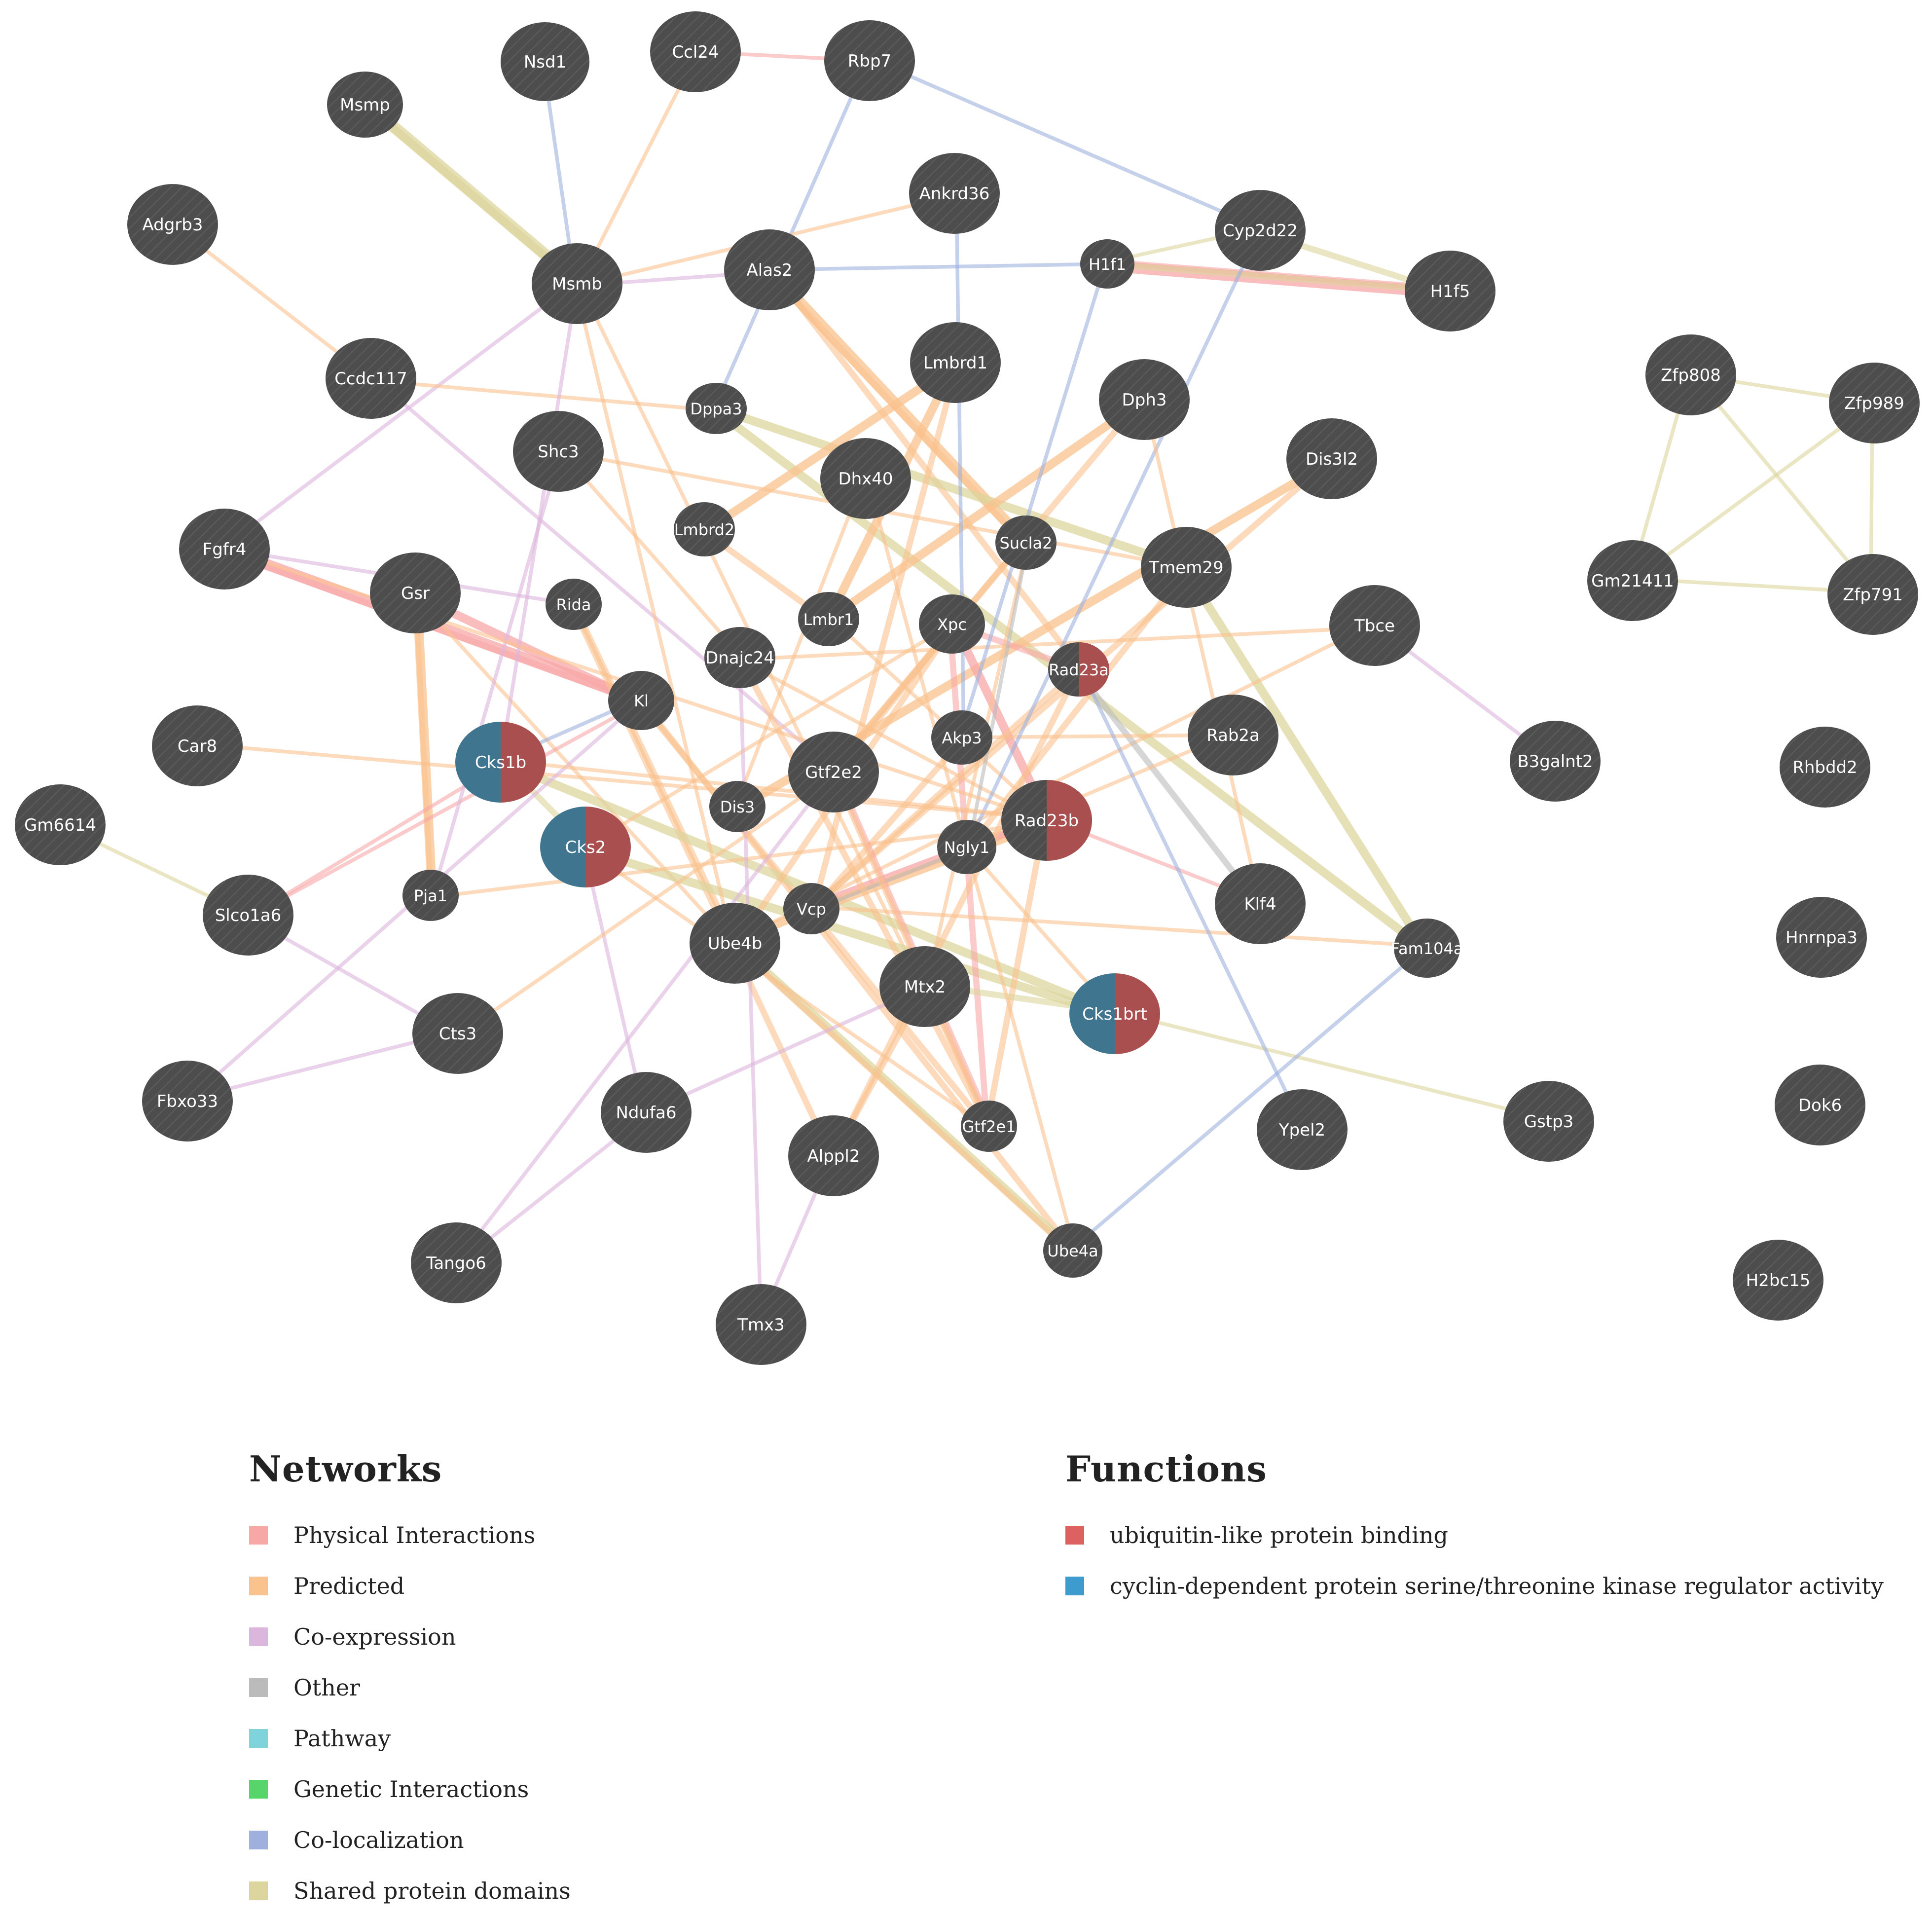 The height and width of the screenshot is (1916, 1932). Describe the element at coordinates (1821, 937) in the screenshot. I see `node-hnrnpa3: Hnrnpa3` at that location.